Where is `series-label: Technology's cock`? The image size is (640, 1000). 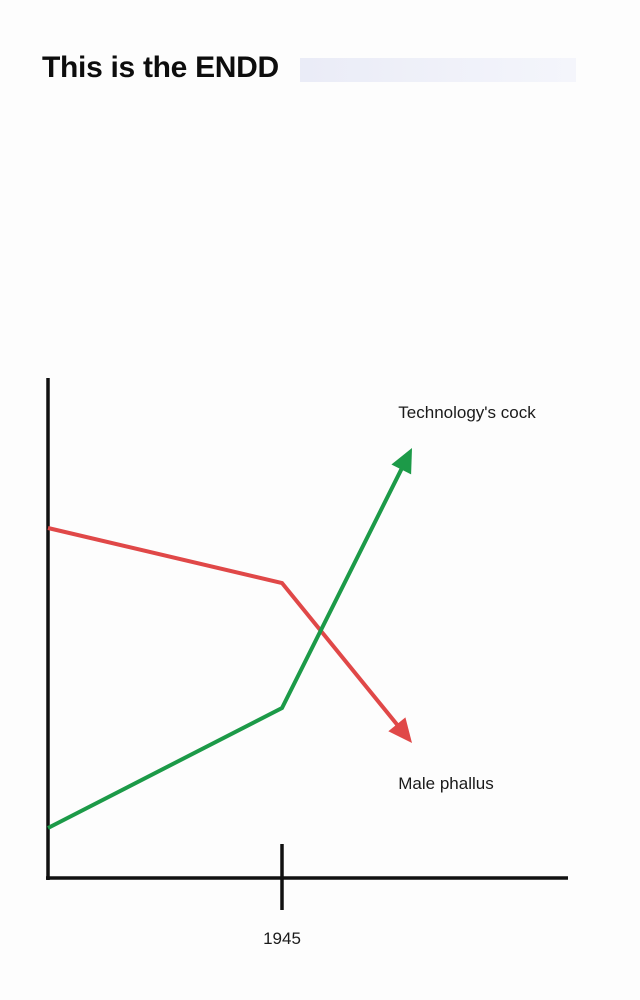
series-label: Technology's cock is located at coordinates (467, 412).